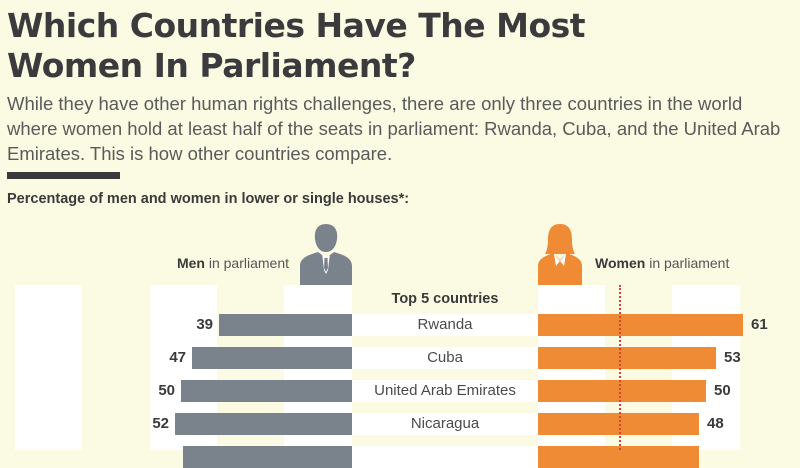 The image size is (800, 468). I want to click on country-label: United Arab Emirates, so click(445, 390).